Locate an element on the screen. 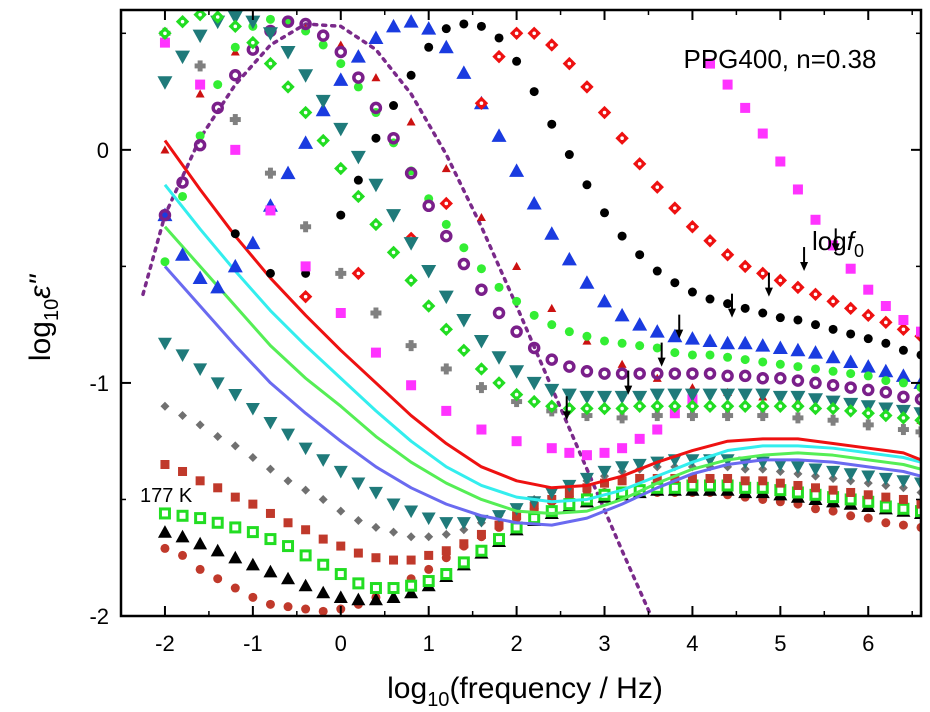 This screenshot has height=712, width=930. y-tick-label: -2 is located at coordinates (99, 616).